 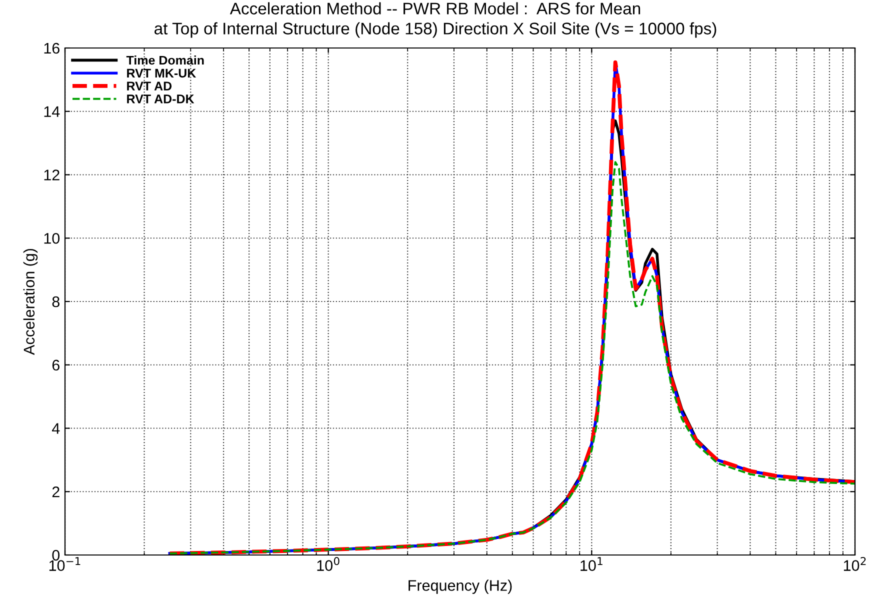 I want to click on y-tick-label: 12, so click(x=52, y=175).